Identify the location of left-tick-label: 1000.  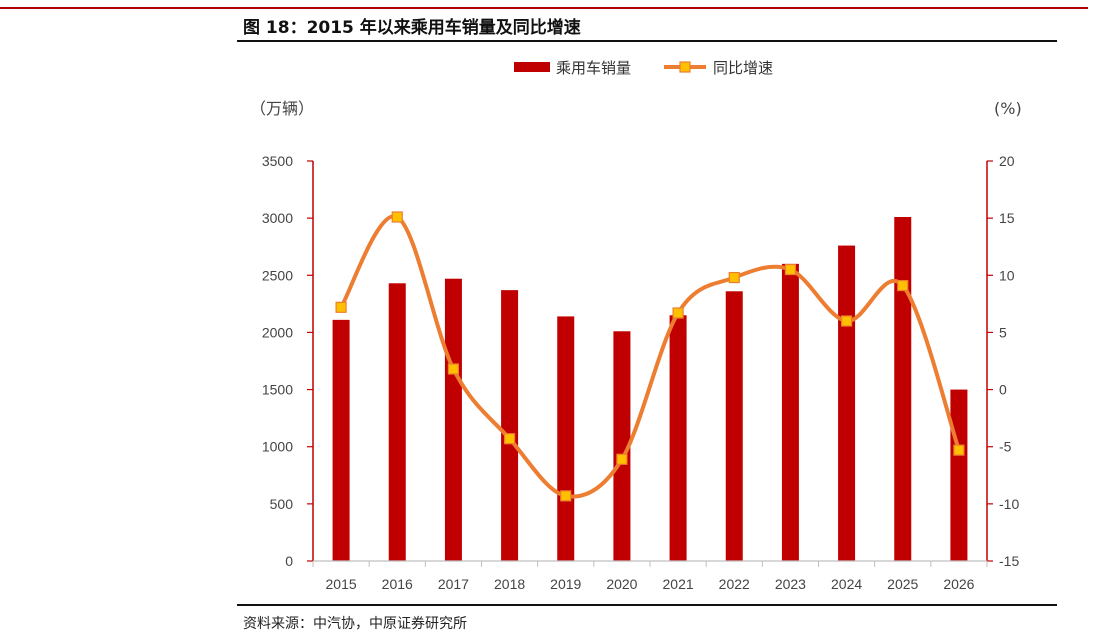
(277, 447).